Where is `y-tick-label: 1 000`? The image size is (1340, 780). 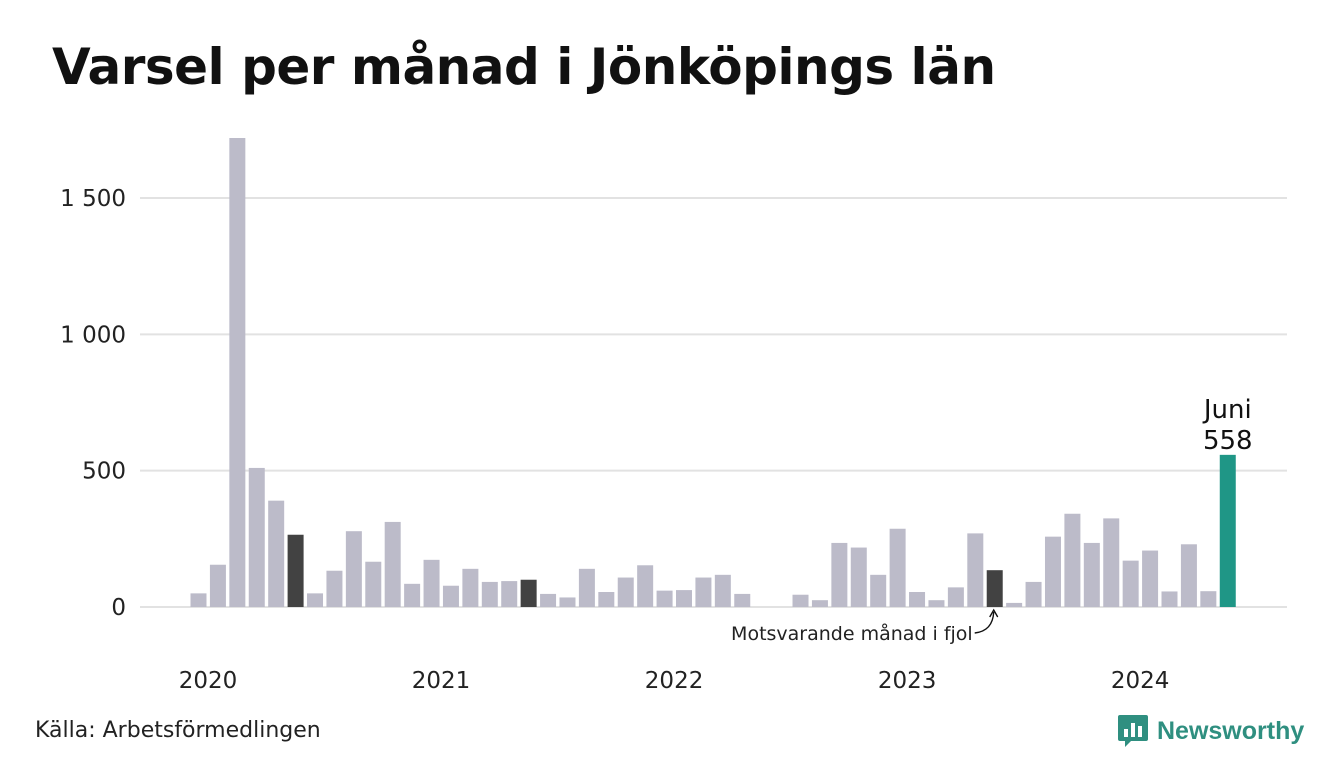 y-tick-label: 1 000 is located at coordinates (93, 335).